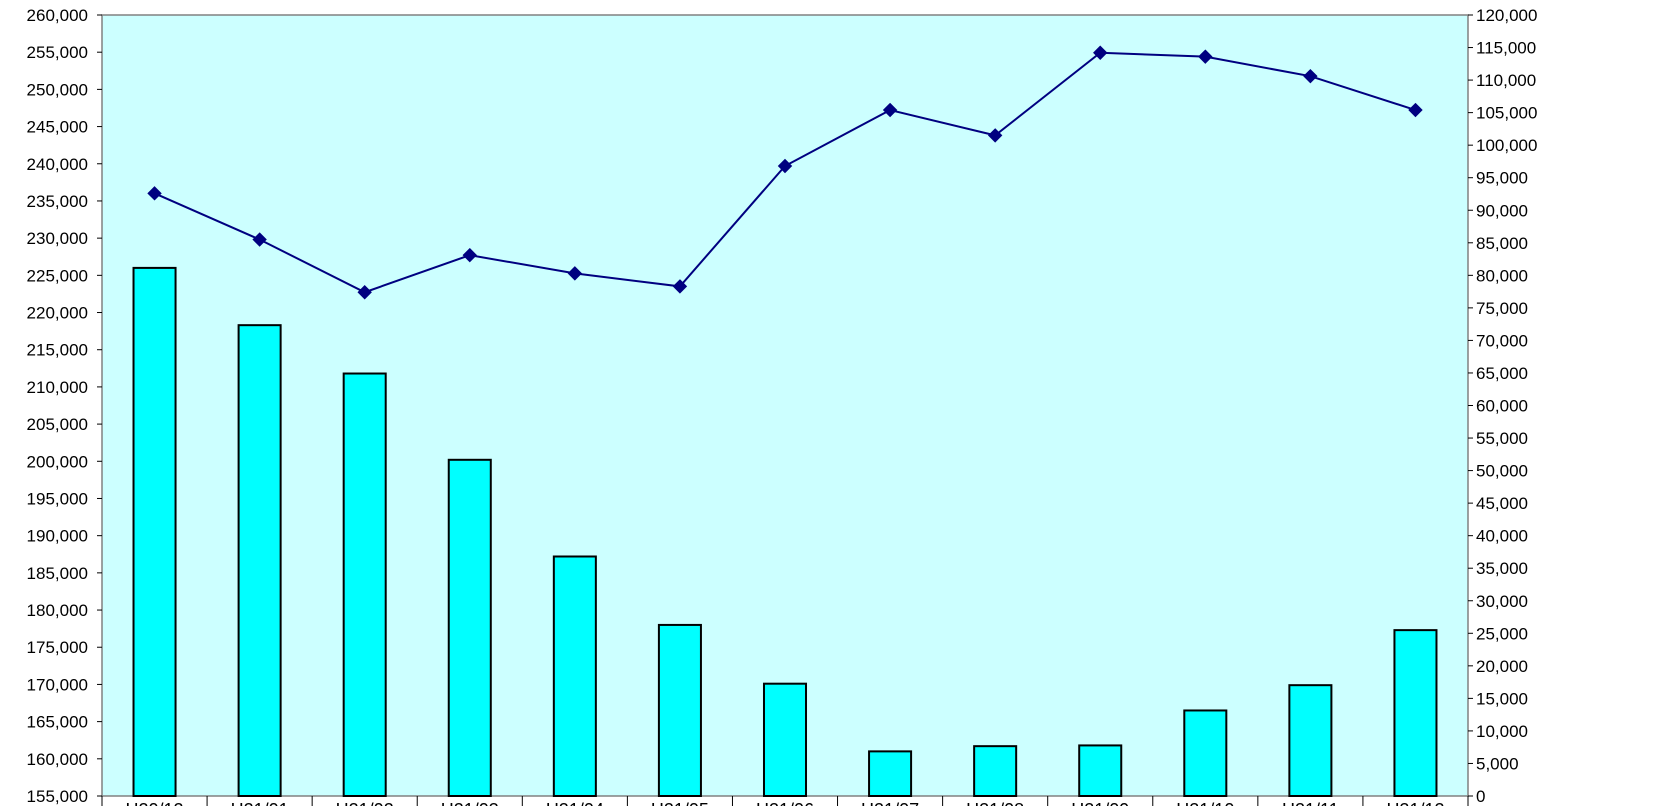  Describe the element at coordinates (57, 796) in the screenshot. I see `y-left-tick-label: 155,000` at that location.